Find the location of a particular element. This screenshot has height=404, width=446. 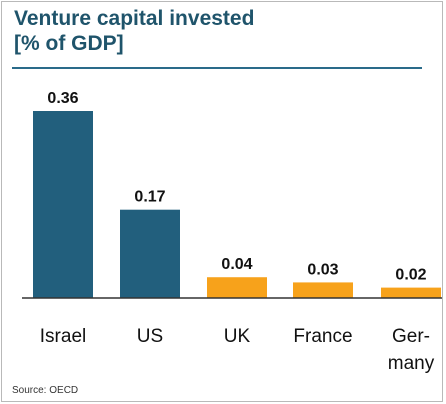

data-label-israel: 0.36 is located at coordinates (62, 98).